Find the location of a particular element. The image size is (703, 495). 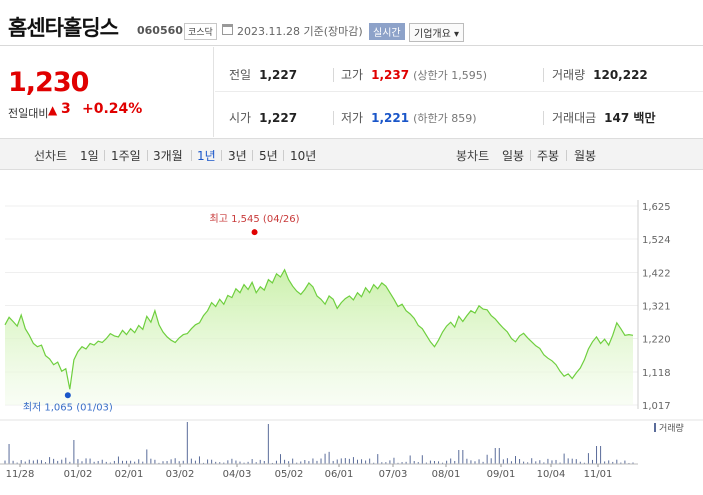

price-summary: 1,230 전일대비 ▲ 3 +0.24% is located at coordinates (107, 92).